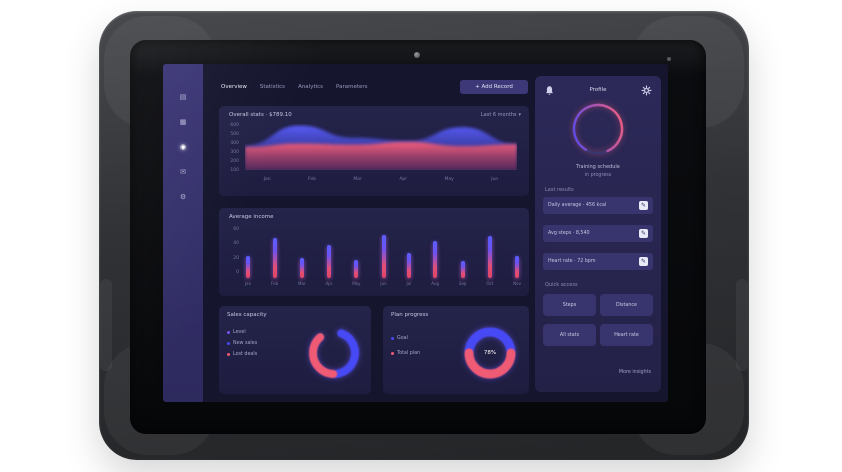 This screenshot has height=472, width=842. I want to click on tab-overview: Overview, so click(234, 87).